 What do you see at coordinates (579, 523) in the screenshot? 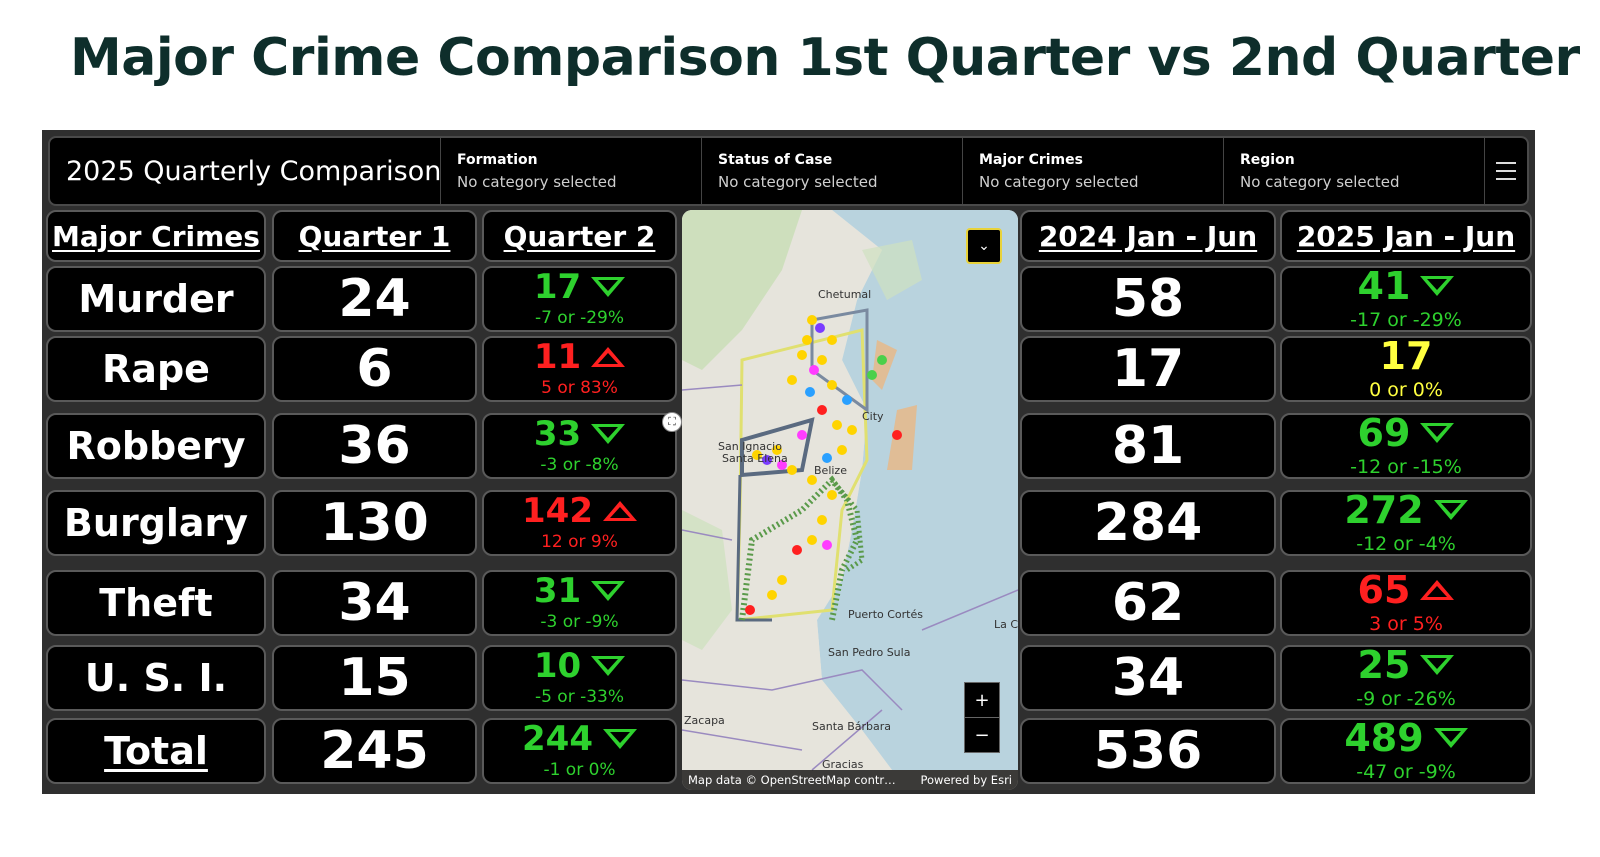
I see `quarter-2-cell: 142 12 or 9%` at bounding box center [579, 523].